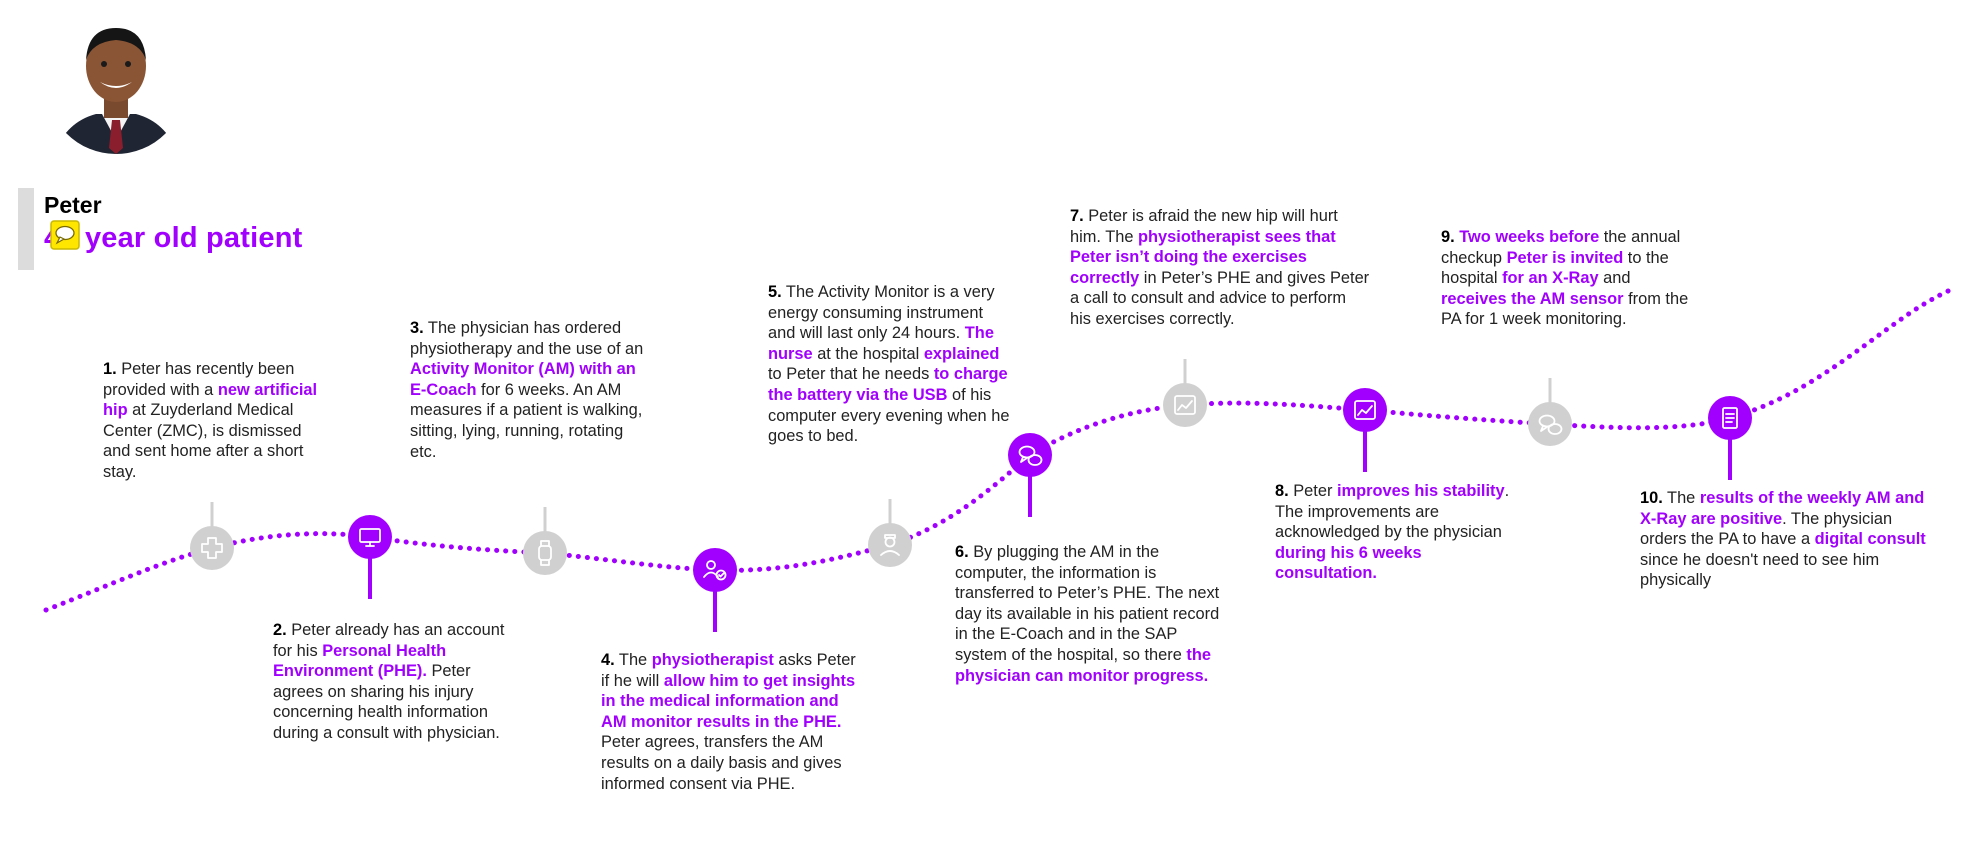 The height and width of the screenshot is (852, 1983). What do you see at coordinates (1550, 278) in the screenshot?
I see `step-highlight: for an X-Ray` at bounding box center [1550, 278].